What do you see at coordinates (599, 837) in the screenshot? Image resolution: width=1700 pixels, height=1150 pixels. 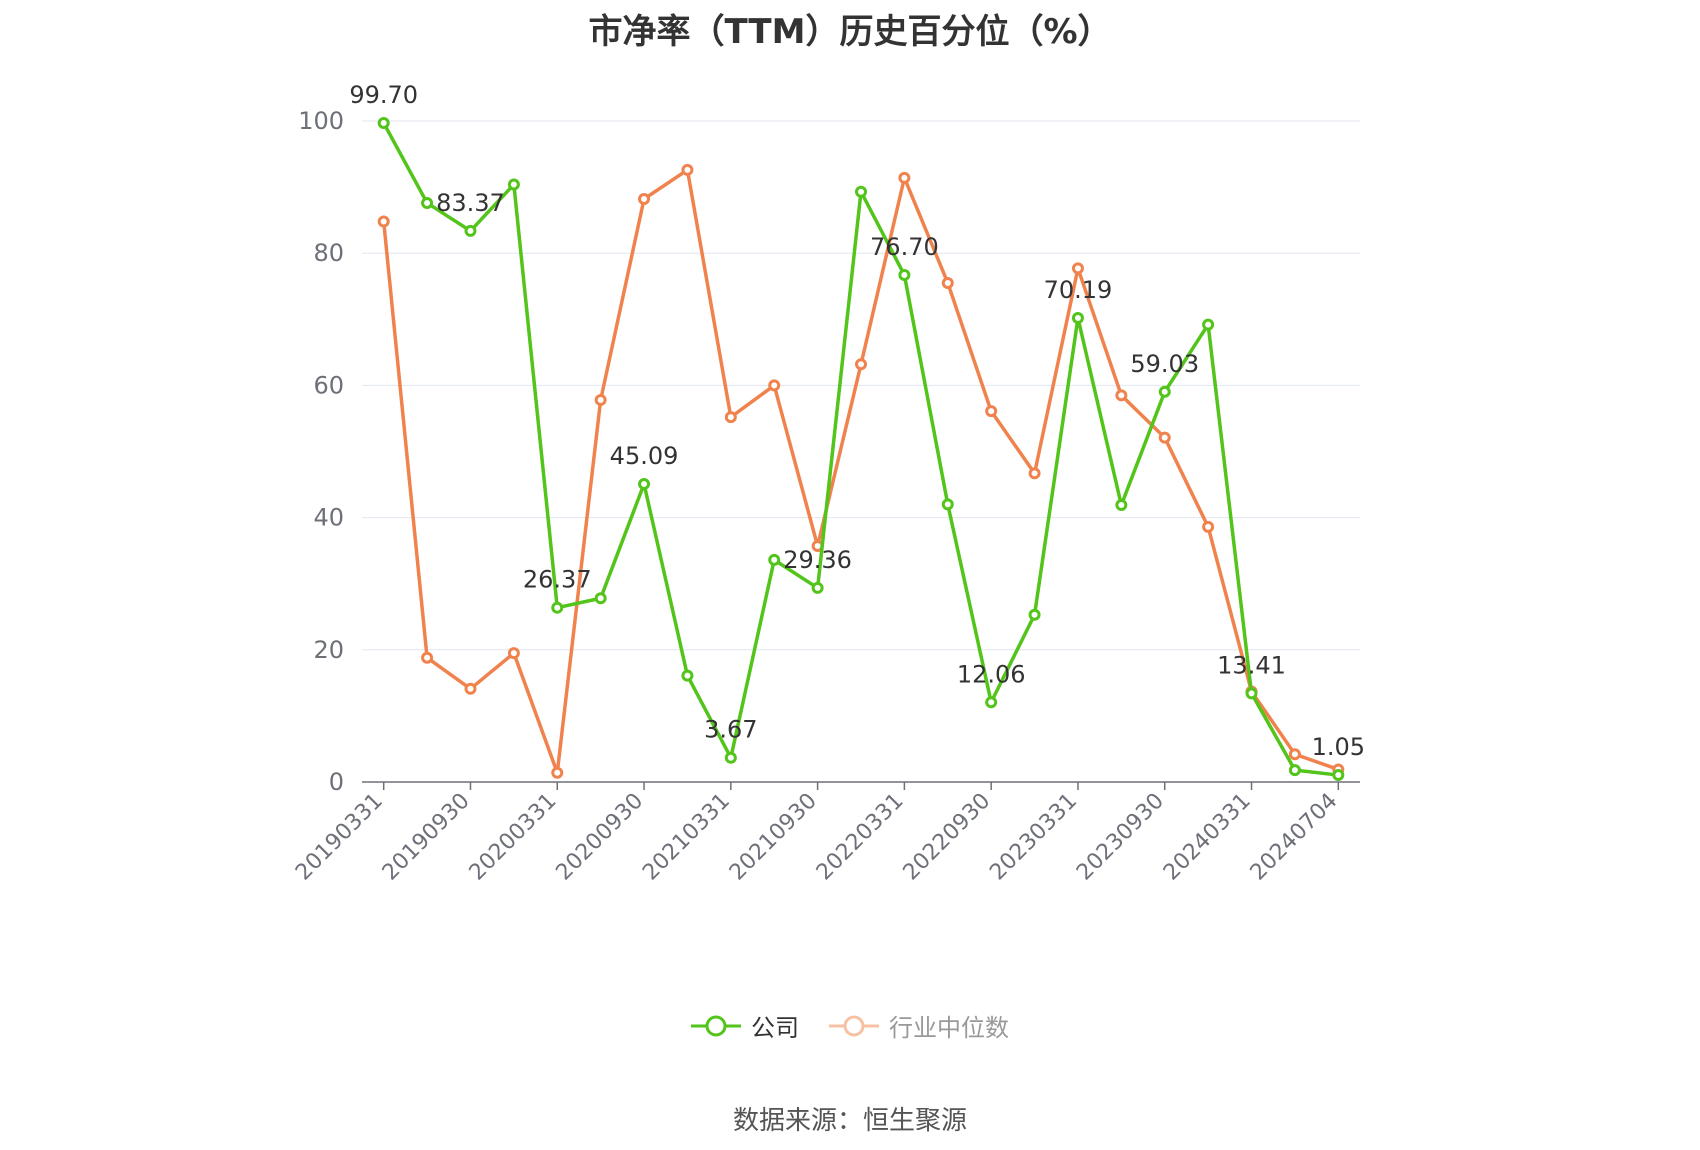 I see `x-tick-label: 20200930` at bounding box center [599, 837].